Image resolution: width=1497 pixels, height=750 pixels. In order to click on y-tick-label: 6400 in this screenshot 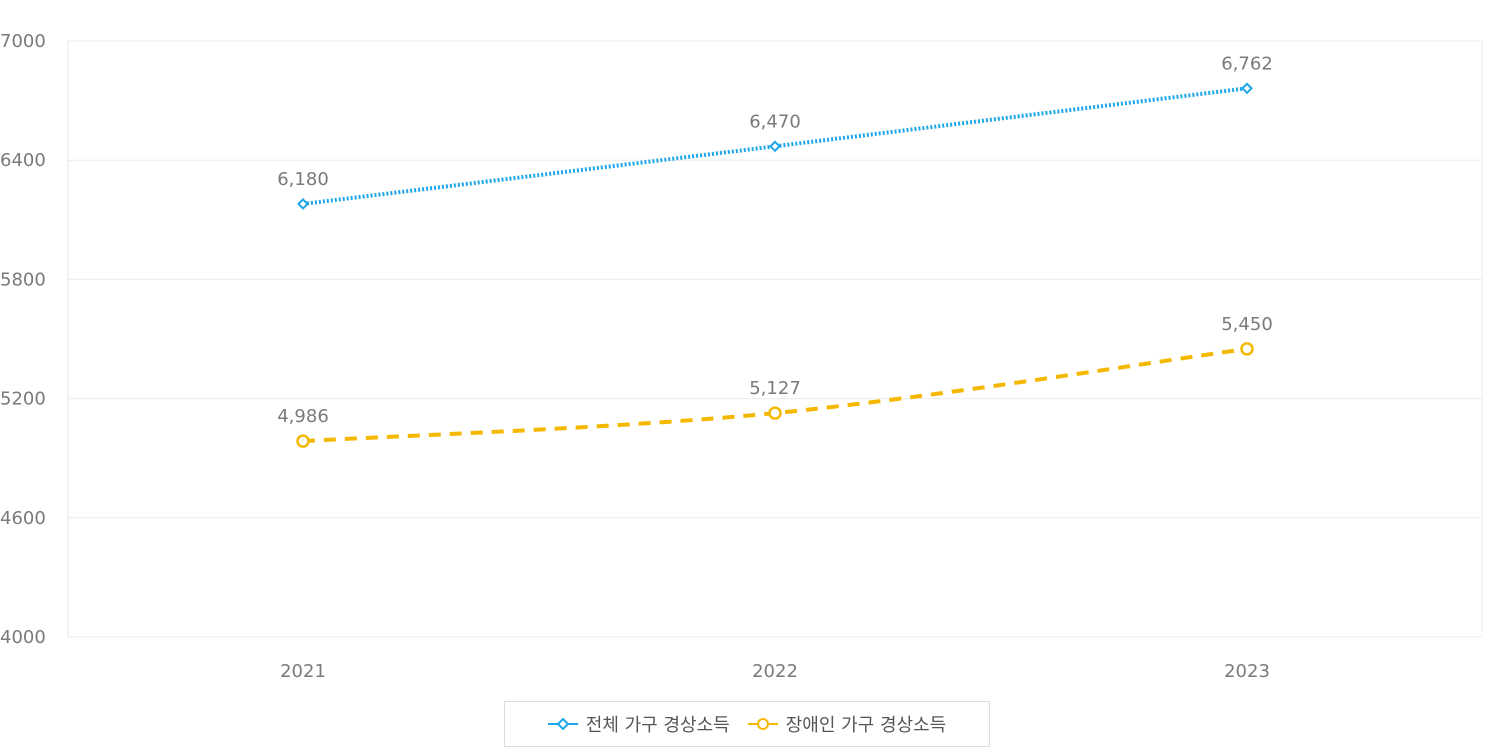, I will do `click(23, 160)`.